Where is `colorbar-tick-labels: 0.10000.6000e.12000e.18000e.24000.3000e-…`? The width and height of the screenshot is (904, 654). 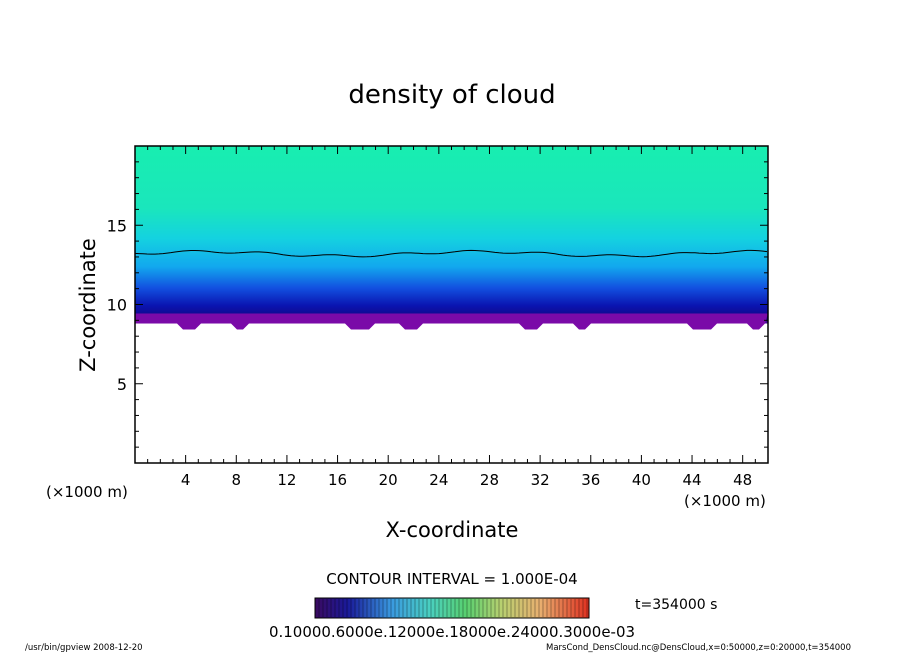 colorbar-tick-labels: 0.10000.6000e.12000e.18000e.24000.3000e-… is located at coordinates (452, 632).